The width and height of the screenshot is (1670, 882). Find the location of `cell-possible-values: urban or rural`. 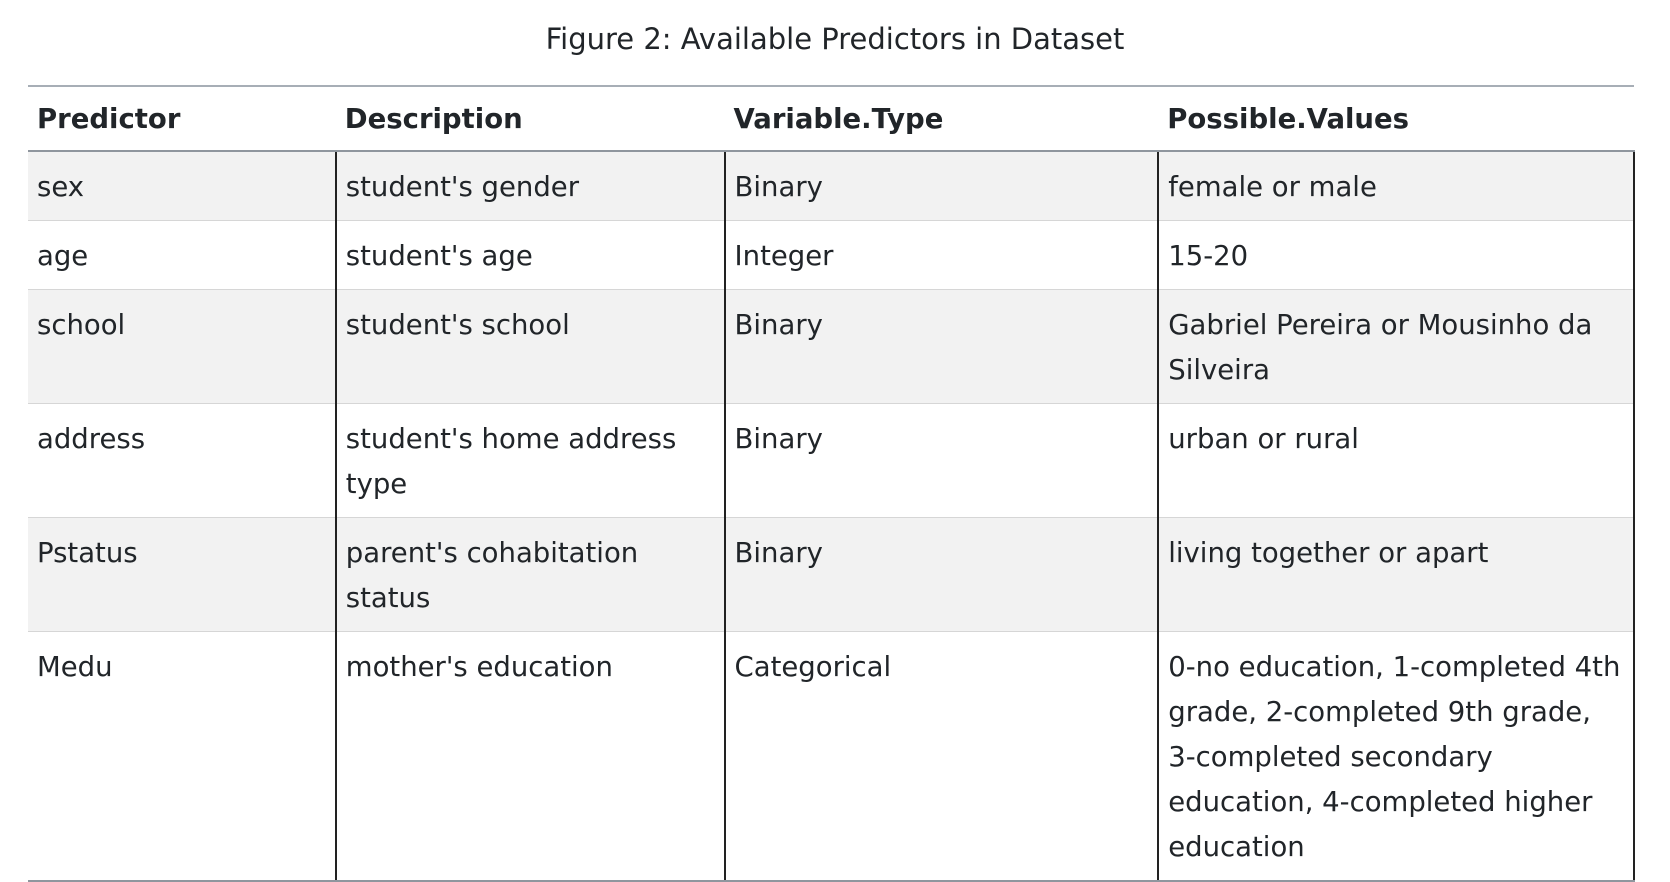

cell-possible-values: urban or rural is located at coordinates (1396, 460).